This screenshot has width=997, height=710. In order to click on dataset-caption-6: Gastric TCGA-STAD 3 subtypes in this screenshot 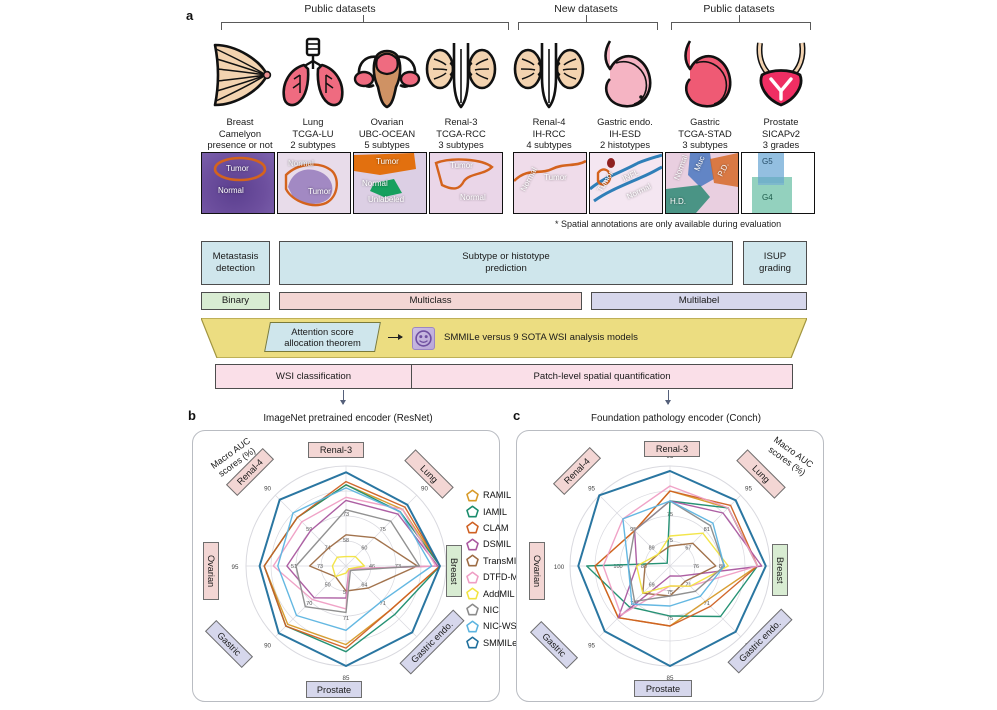, I will do `click(705, 133)`.